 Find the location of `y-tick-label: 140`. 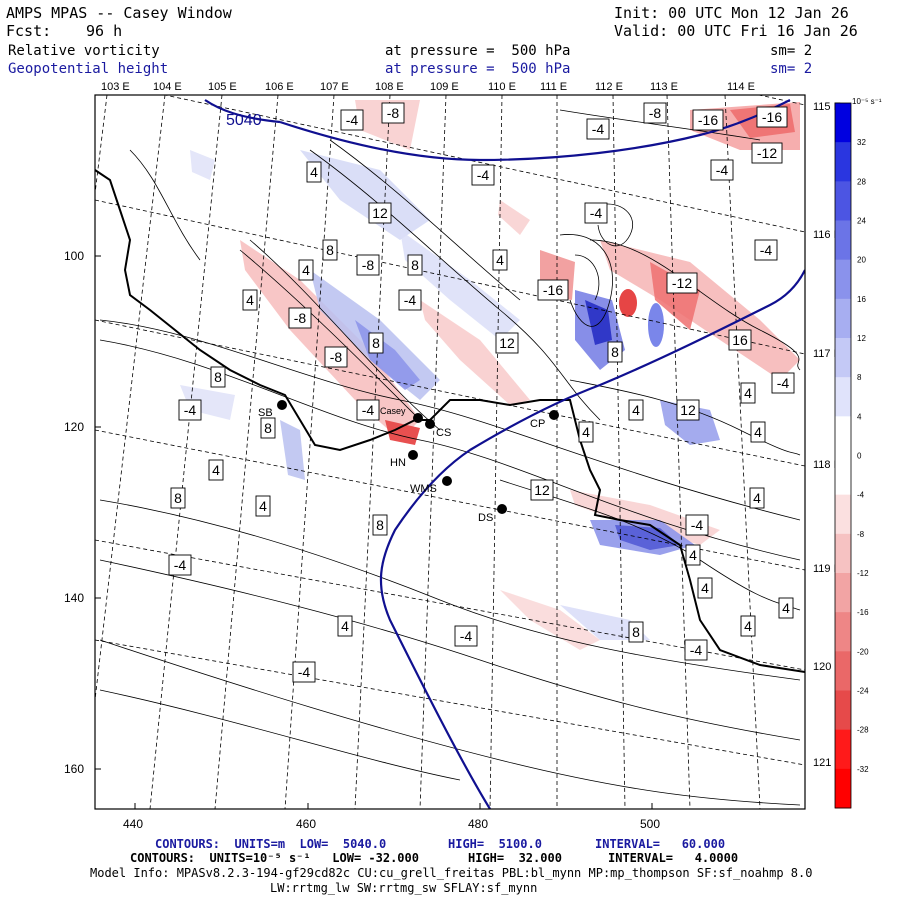

y-tick-label: 140 is located at coordinates (74, 598).